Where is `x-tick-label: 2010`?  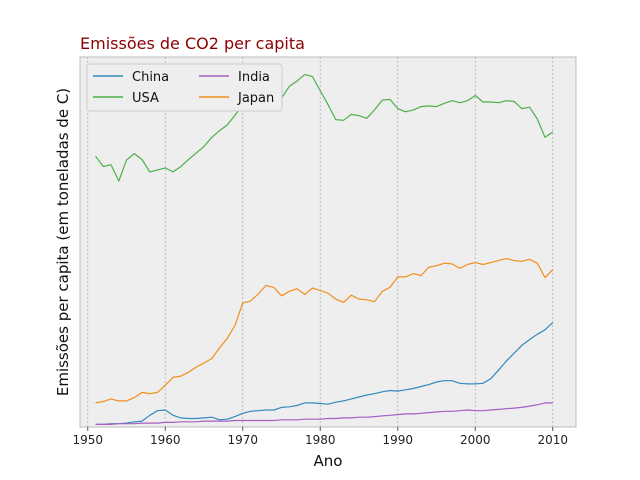
x-tick-label: 2010 is located at coordinates (552, 440).